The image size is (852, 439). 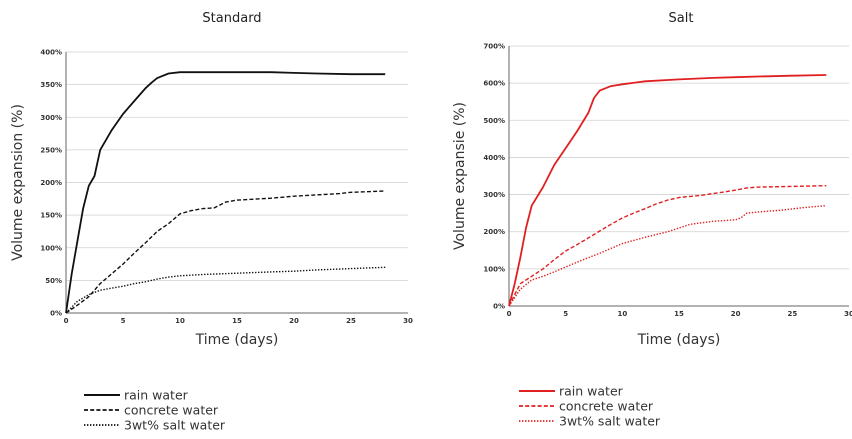 I want to click on y-tick-label: 600%, so click(x=494, y=84).